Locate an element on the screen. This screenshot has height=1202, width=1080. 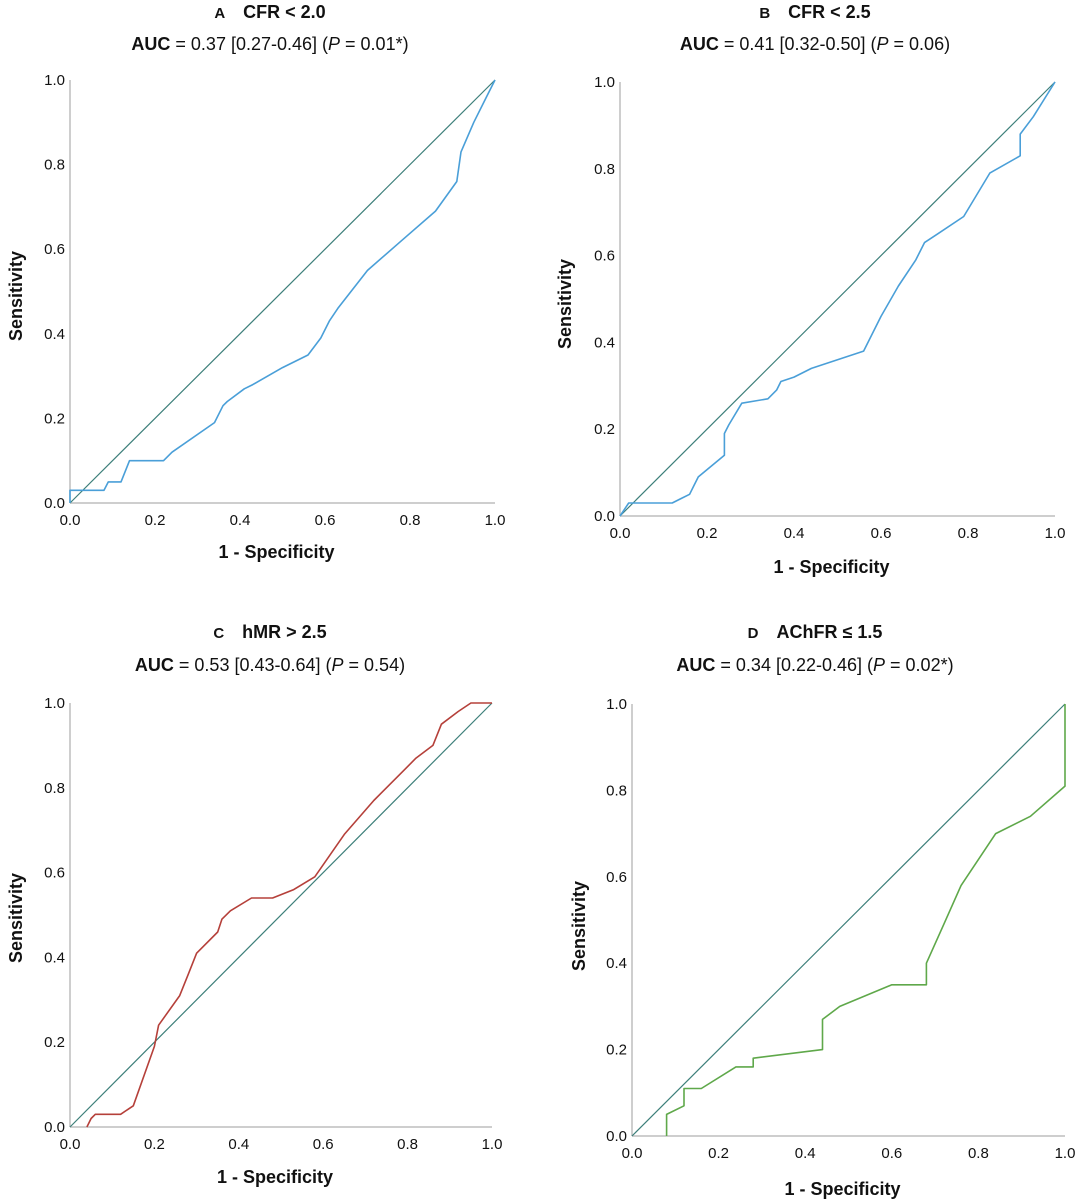
panel-subtitle: AUC = 0.53 [0.43-0.64] (P = 0.54) is located at coordinates (270, 665).